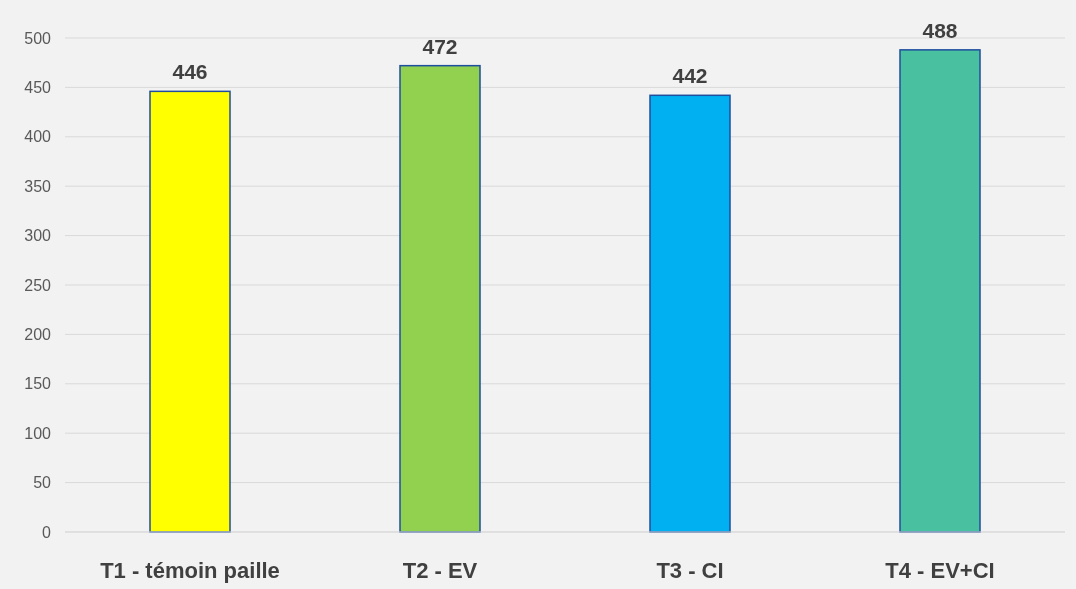 This screenshot has width=1076, height=589. Describe the element at coordinates (38, 88) in the screenshot. I see `y-tick-label: 450` at that location.